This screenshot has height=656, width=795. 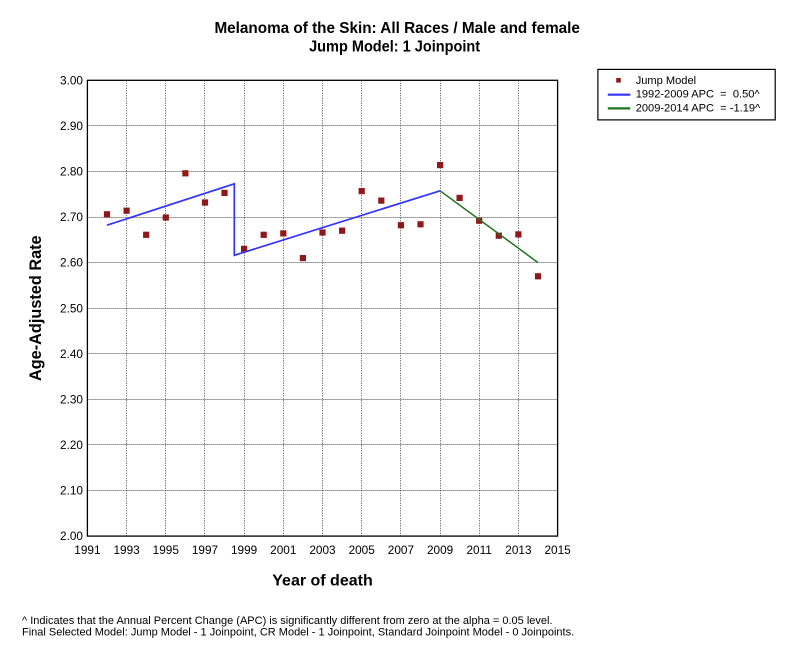 What do you see at coordinates (71, 445) in the screenshot?
I see `svg-text: 2.20` at bounding box center [71, 445].